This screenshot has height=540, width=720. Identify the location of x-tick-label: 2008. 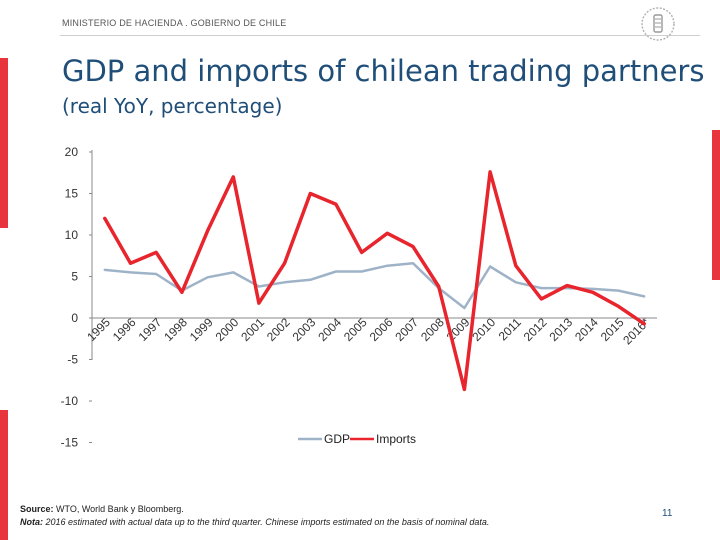
(432, 329).